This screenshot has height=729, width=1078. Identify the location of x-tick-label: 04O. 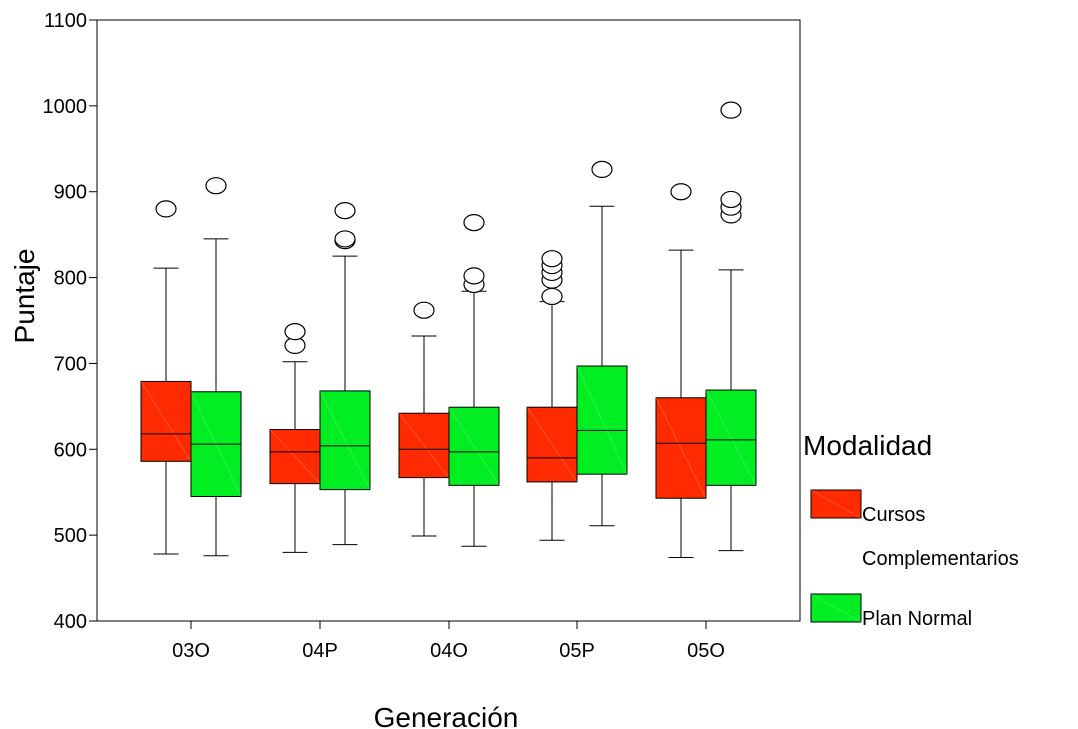
(449, 651).